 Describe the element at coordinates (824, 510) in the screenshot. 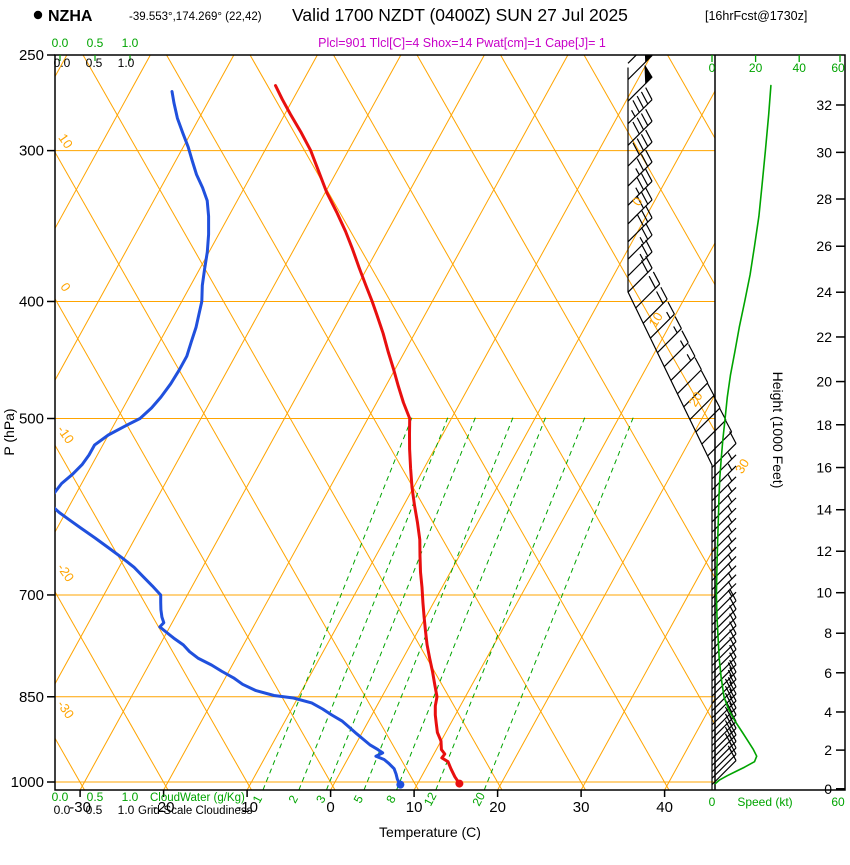

I see `svg-text: 14` at that location.